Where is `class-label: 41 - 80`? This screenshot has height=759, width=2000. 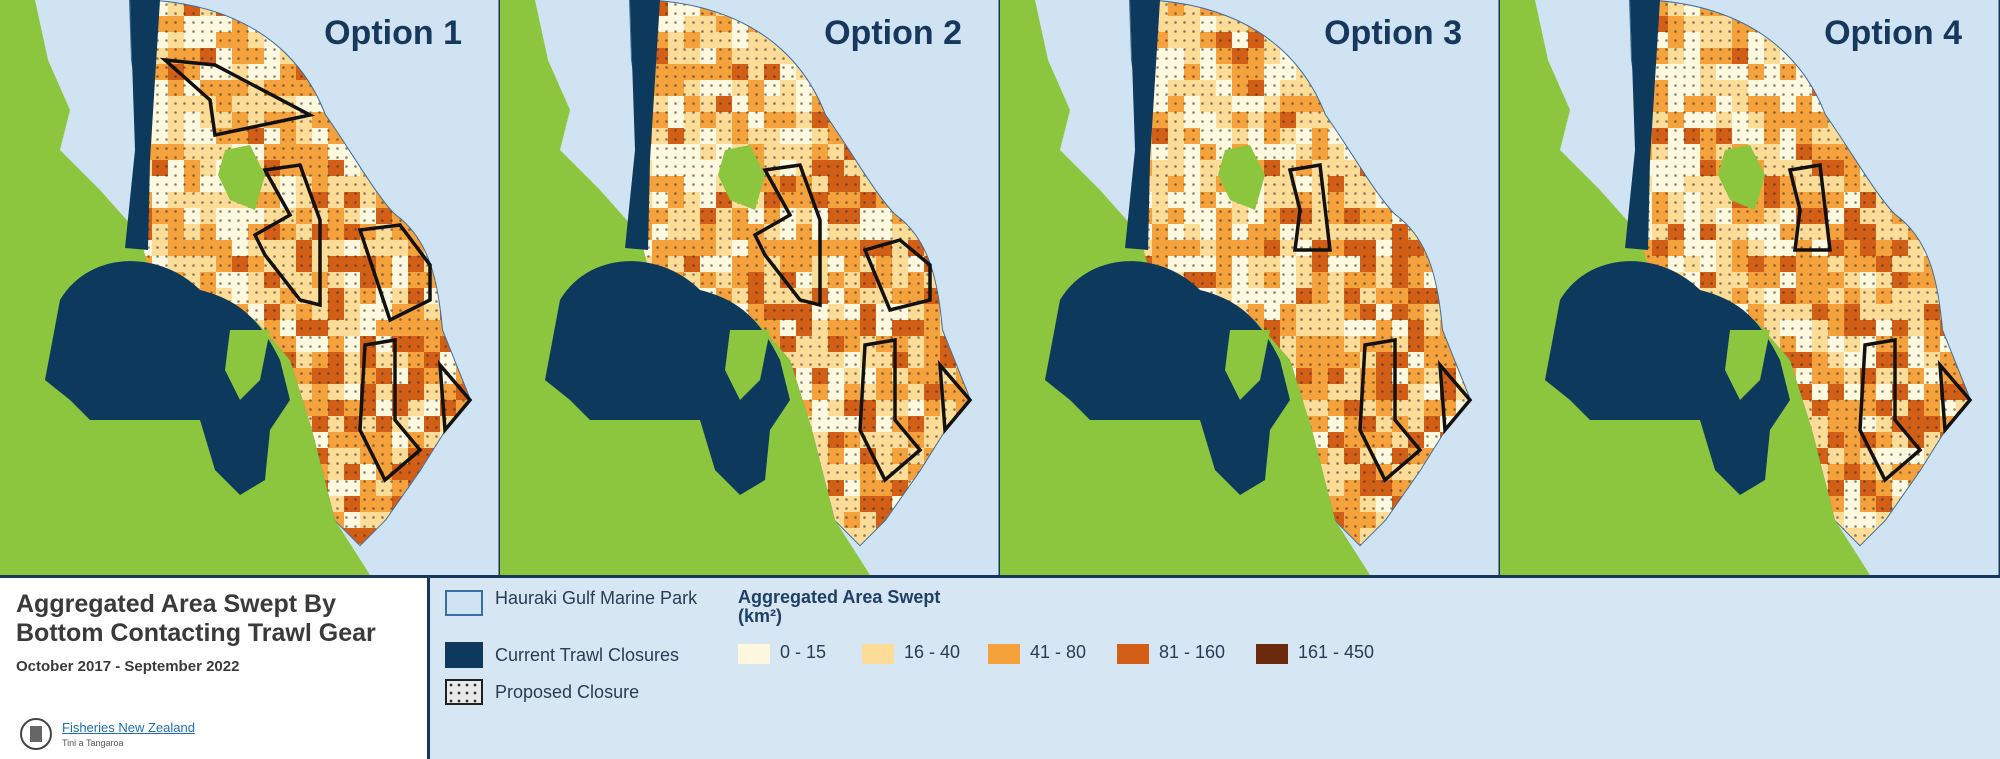 class-label: 41 - 80 is located at coordinates (1058, 652).